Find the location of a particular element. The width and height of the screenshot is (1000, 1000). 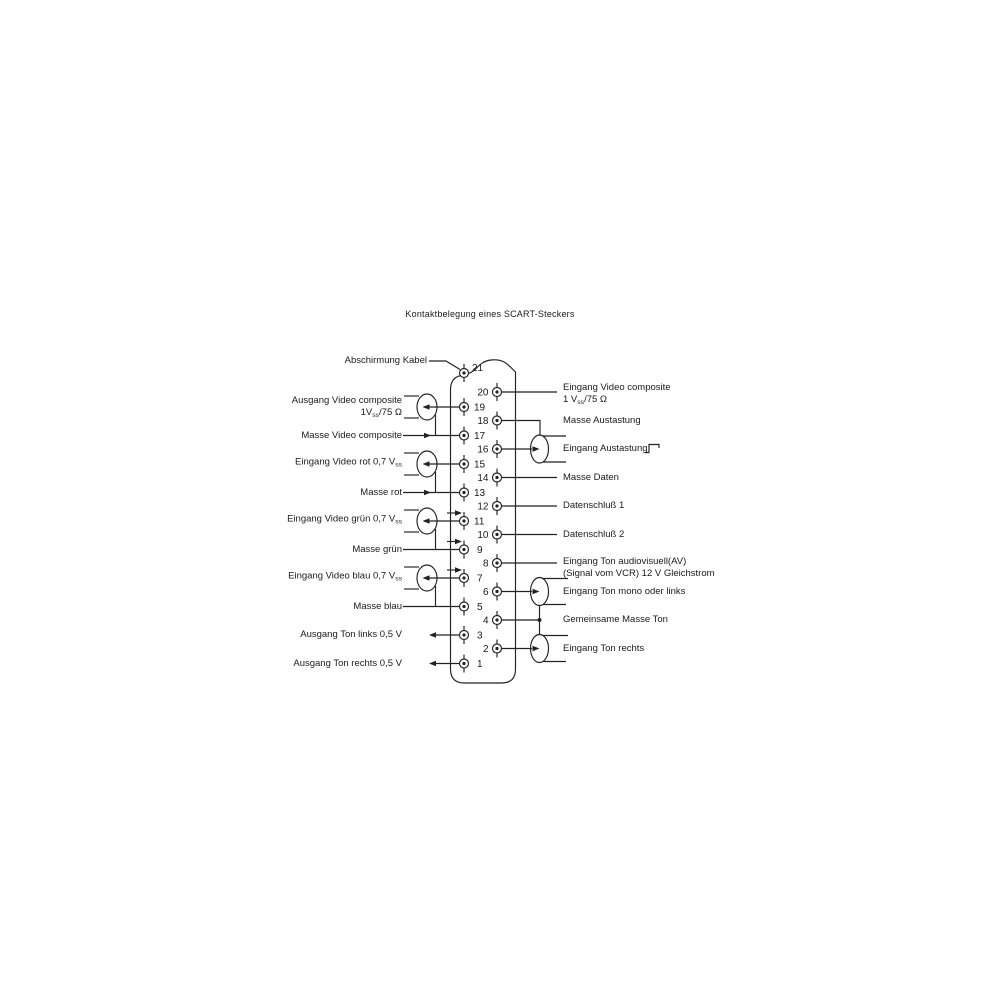

pin-number-18: 18 is located at coordinates (483, 421).